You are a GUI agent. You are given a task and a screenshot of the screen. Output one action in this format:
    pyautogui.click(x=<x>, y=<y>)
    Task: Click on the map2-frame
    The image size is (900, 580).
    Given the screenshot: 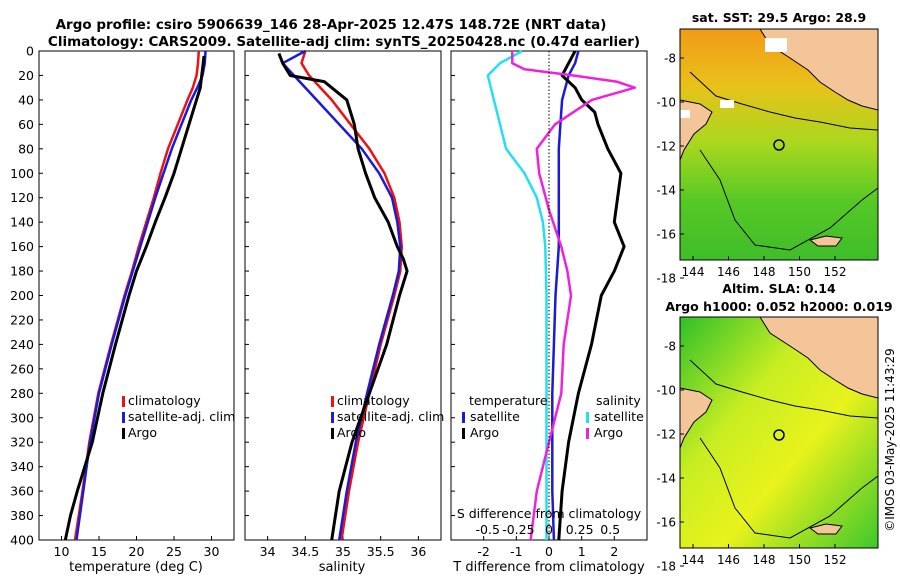 What is the action you would take?
    pyautogui.click(x=779, y=432)
    